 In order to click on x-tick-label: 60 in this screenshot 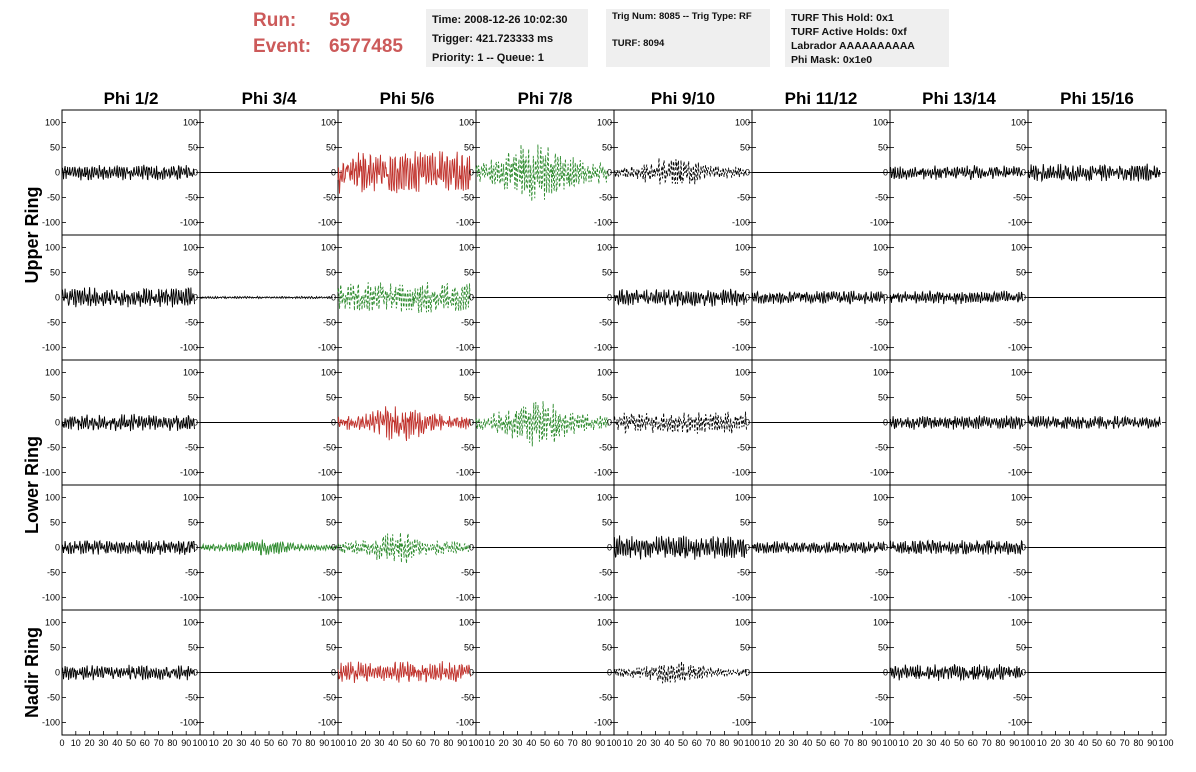, I will do `click(1111, 743)`.